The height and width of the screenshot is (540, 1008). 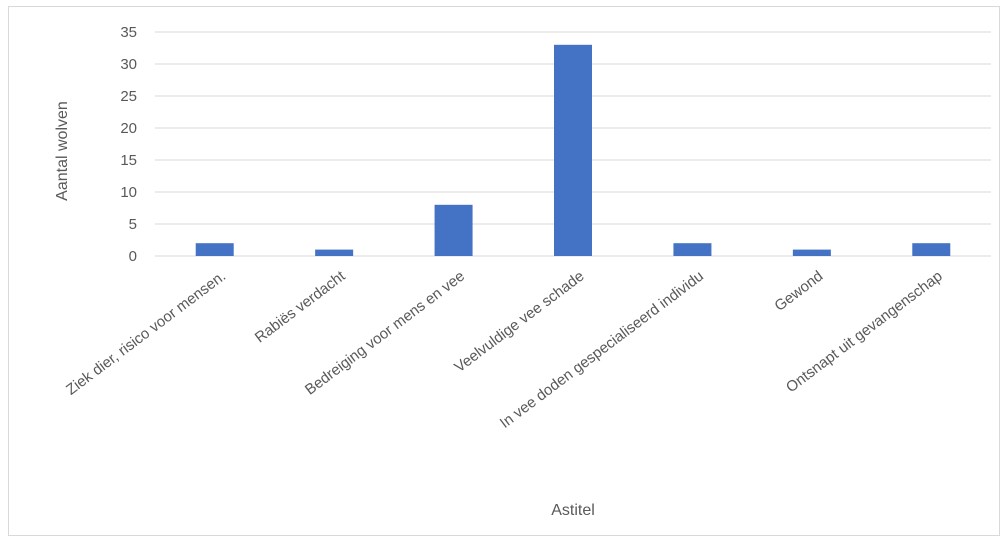 What do you see at coordinates (133, 256) in the screenshot?
I see `y-tick-label: 0` at bounding box center [133, 256].